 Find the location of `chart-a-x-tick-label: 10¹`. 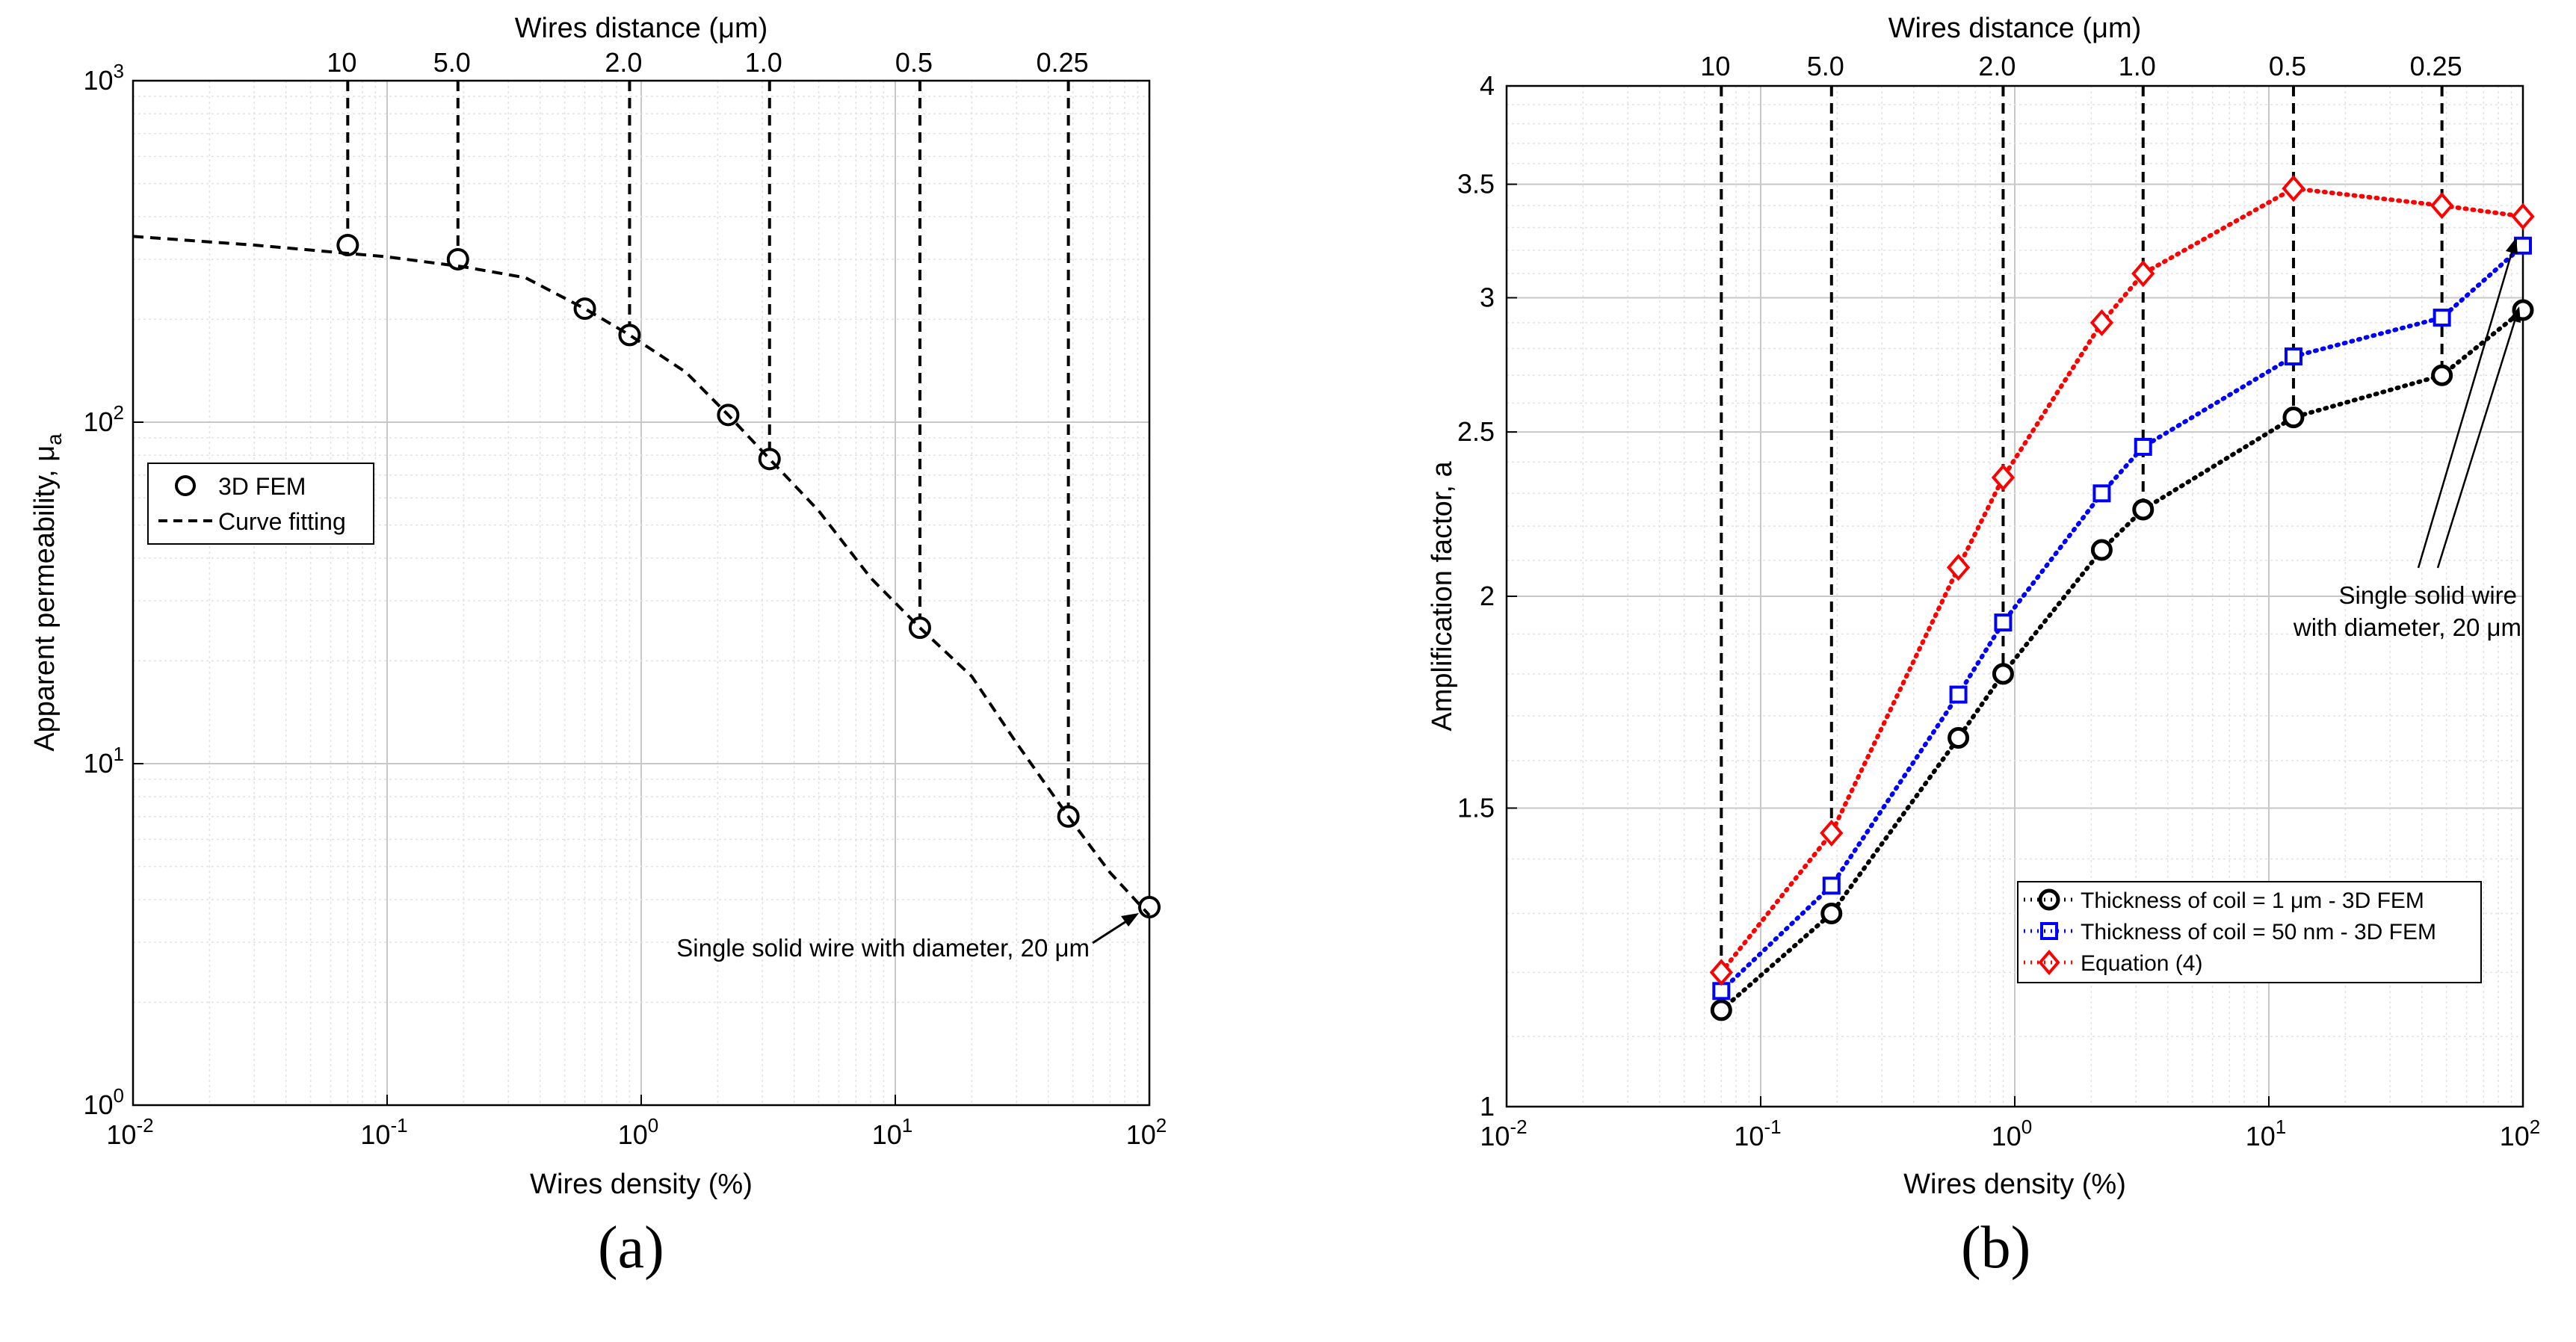

chart-a-x-tick-label: 10¹ is located at coordinates (893, 1132).